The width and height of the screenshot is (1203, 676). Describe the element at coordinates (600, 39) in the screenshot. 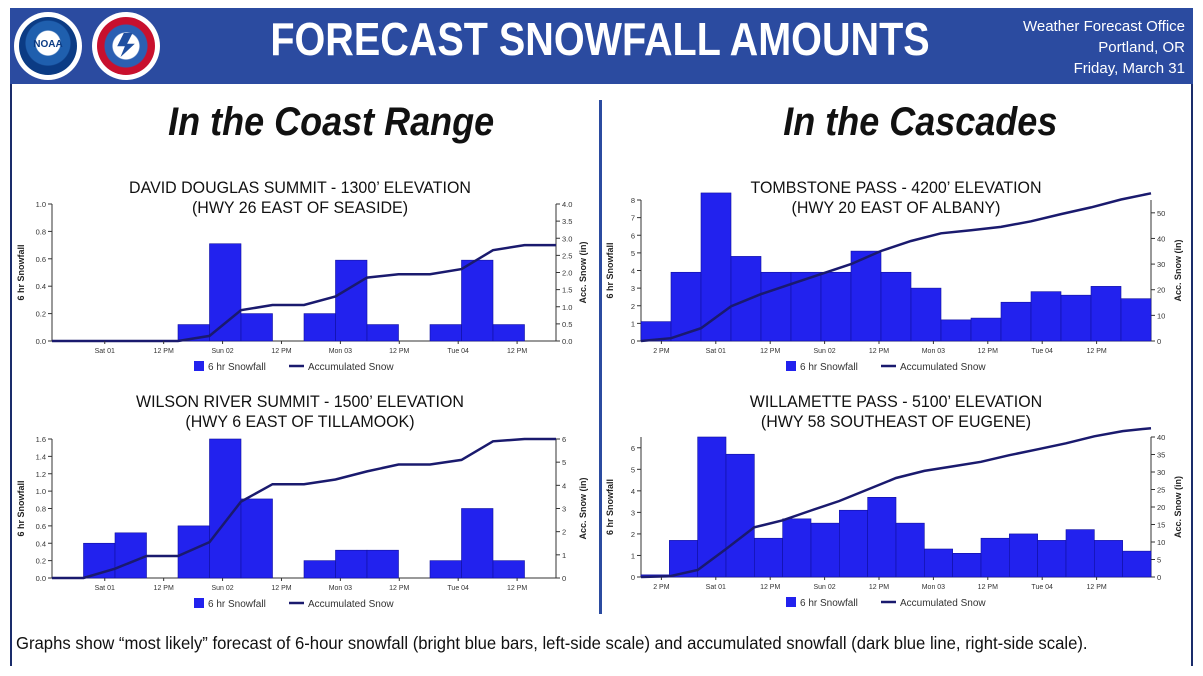

I see `page-title: FORECAST SNOWFALL AMOUNTS` at that location.